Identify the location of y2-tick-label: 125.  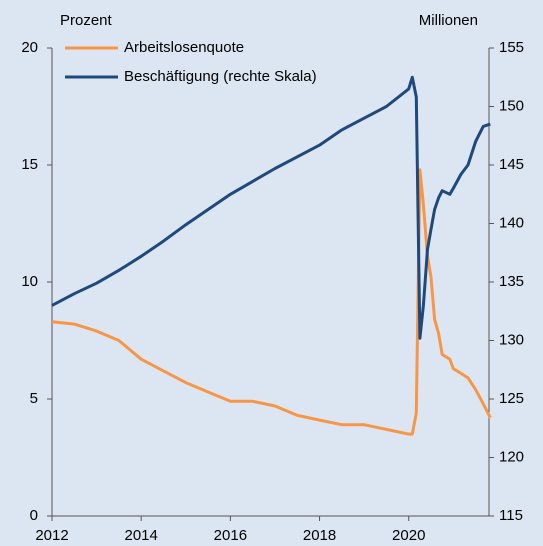
(511, 398).